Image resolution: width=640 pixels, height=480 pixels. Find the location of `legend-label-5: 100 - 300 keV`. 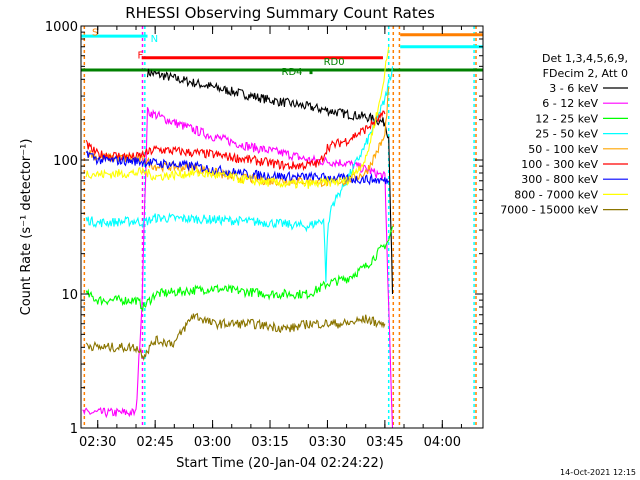

legend-label-5: 100 - 300 keV is located at coordinates (559, 164).